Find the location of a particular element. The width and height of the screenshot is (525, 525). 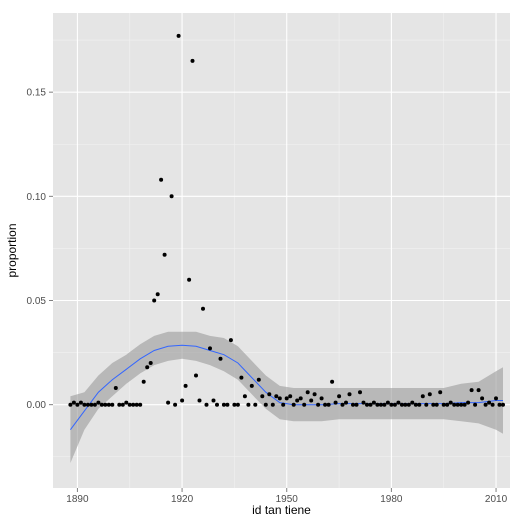

x-axis-ticks: 1890 1920 1950 1980 2010 is located at coordinates (287, 496).